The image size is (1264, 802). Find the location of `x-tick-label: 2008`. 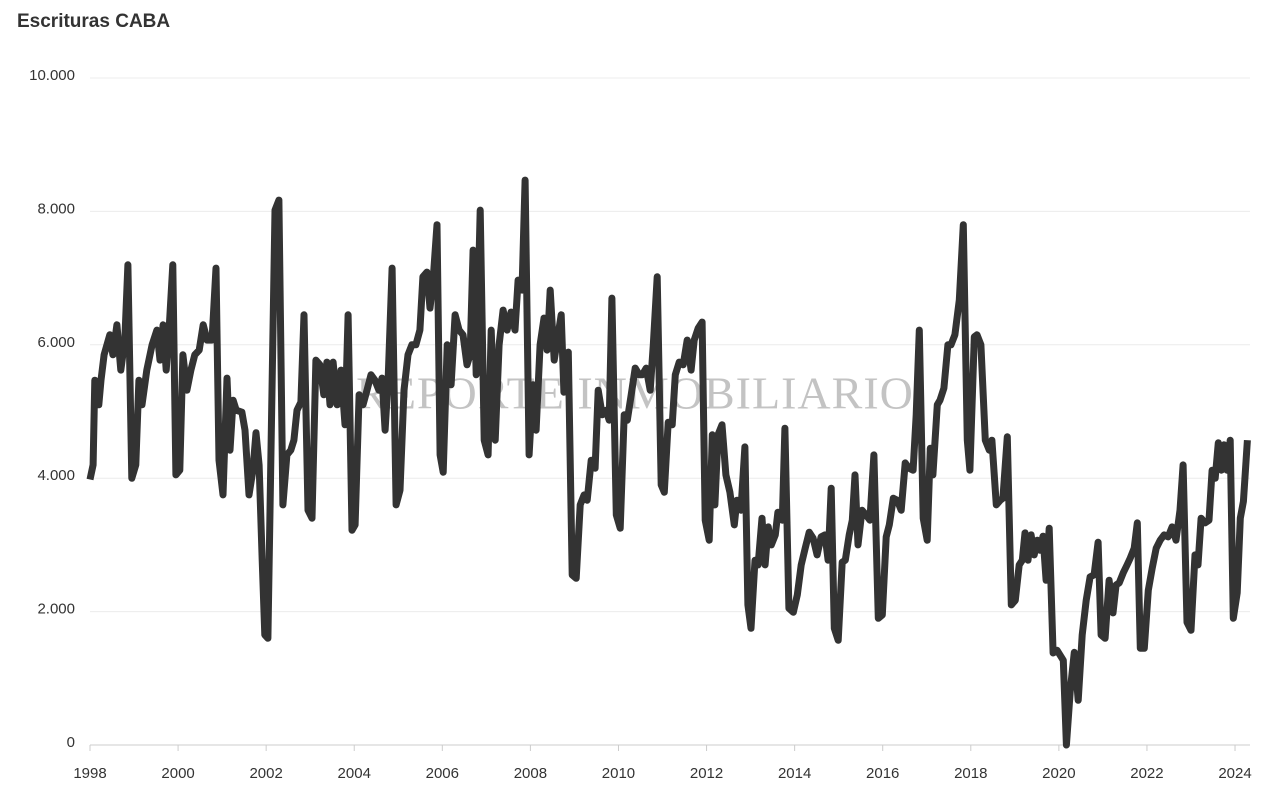

x-tick-label: 2008 is located at coordinates (530, 773).